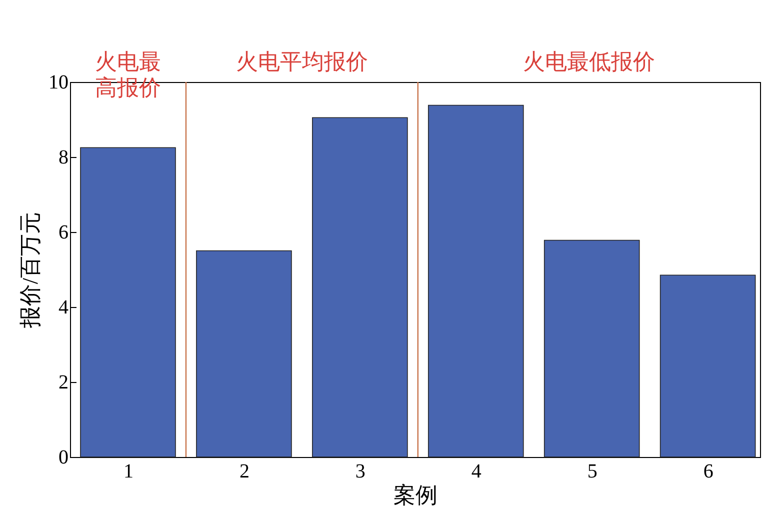 This screenshot has width=762, height=523. Describe the element at coordinates (63, 383) in the screenshot. I see `y-tick-label: 2` at that location.